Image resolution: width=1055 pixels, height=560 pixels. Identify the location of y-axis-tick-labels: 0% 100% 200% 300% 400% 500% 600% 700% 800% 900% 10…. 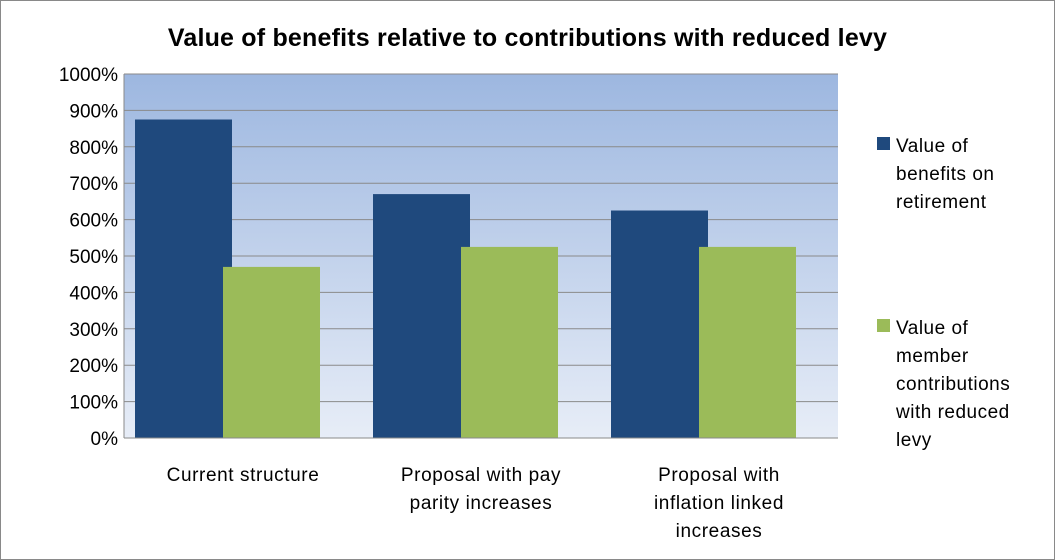
(88, 257).